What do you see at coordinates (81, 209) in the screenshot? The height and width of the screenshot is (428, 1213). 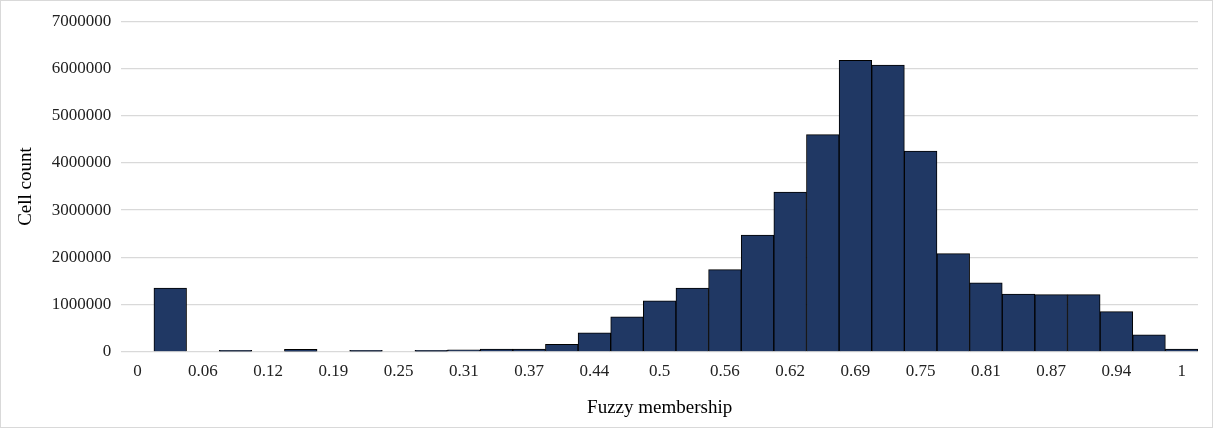 I see `y-tick-label: 3000000` at bounding box center [81, 209].